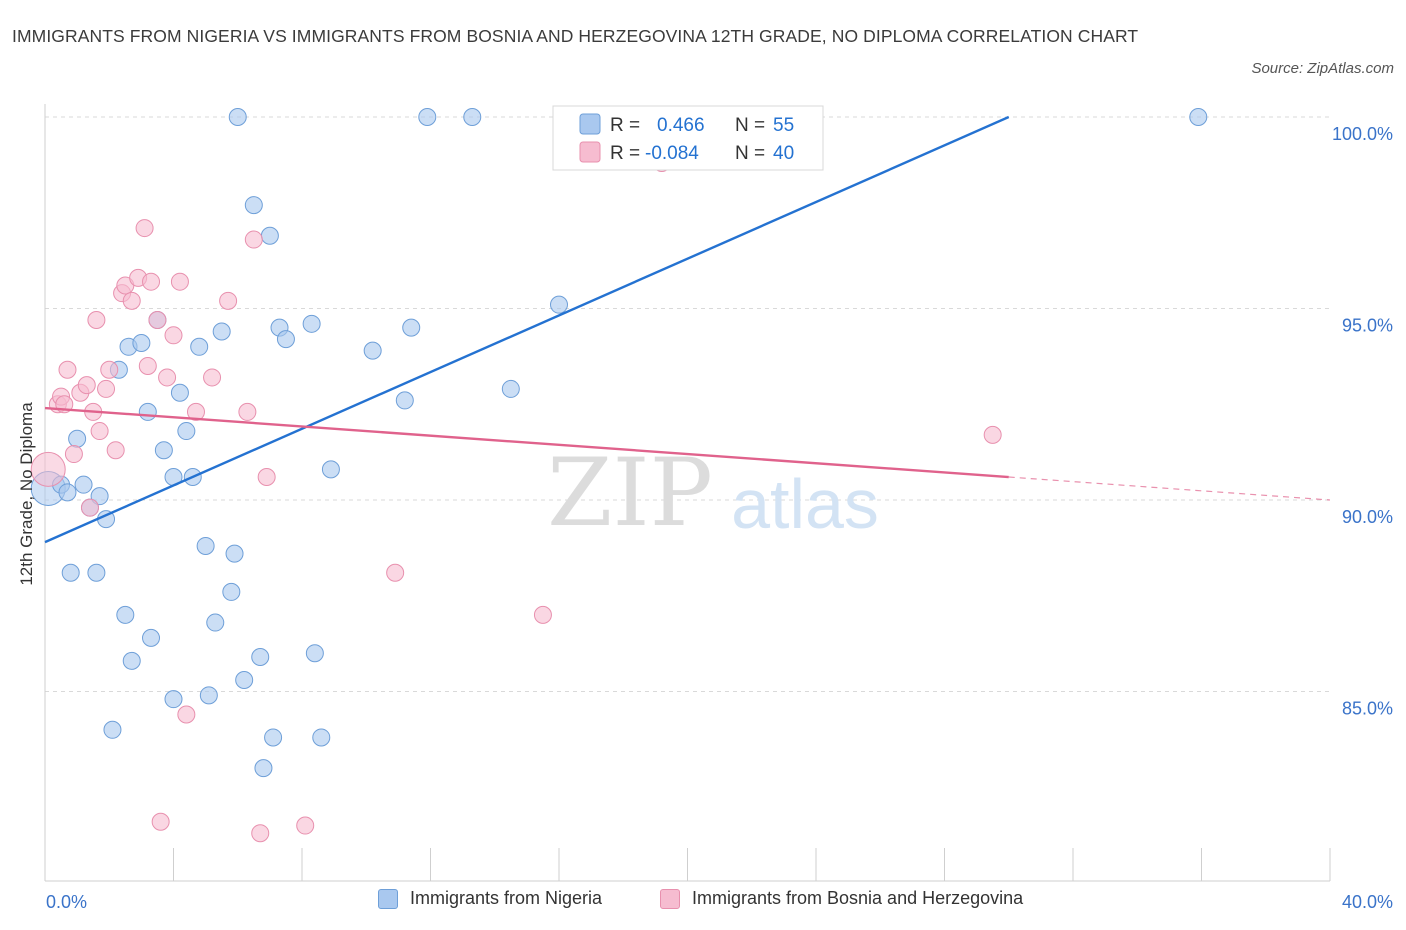 The width and height of the screenshot is (1406, 930). I want to click on y-axis-label: 12th Grade, No Diploma, so click(26, 494).